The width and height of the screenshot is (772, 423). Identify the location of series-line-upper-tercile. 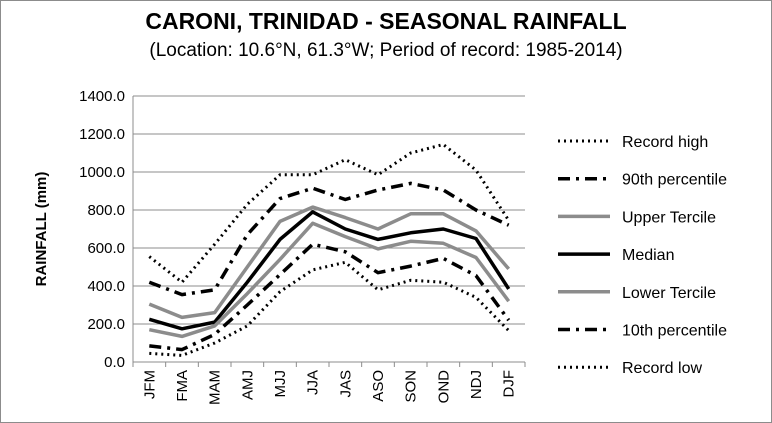
(329, 262).